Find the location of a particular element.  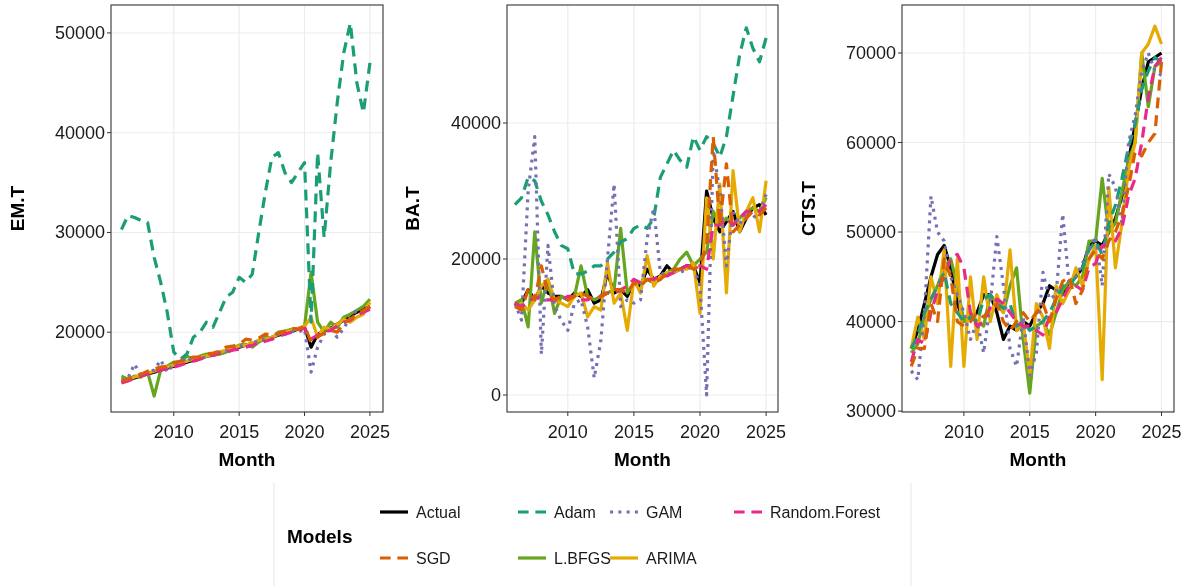

legend-label: Actual is located at coordinates (438, 512).